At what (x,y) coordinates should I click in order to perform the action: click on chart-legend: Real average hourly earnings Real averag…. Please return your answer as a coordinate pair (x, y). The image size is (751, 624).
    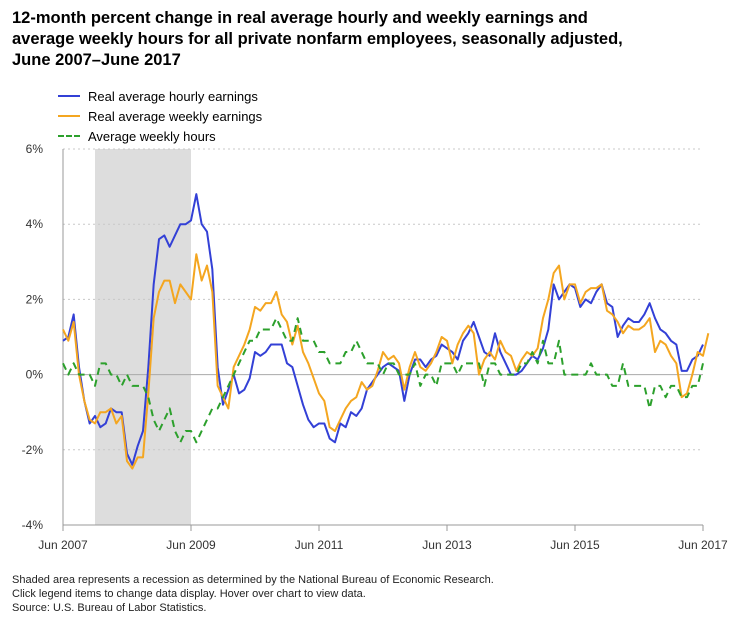
    Looking at the image, I should click on (160, 116).